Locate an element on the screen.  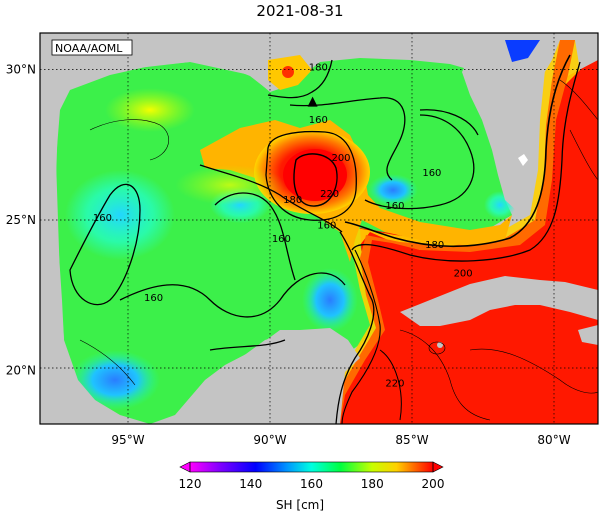
contour-180-mid is located at coordinates (271, 198).